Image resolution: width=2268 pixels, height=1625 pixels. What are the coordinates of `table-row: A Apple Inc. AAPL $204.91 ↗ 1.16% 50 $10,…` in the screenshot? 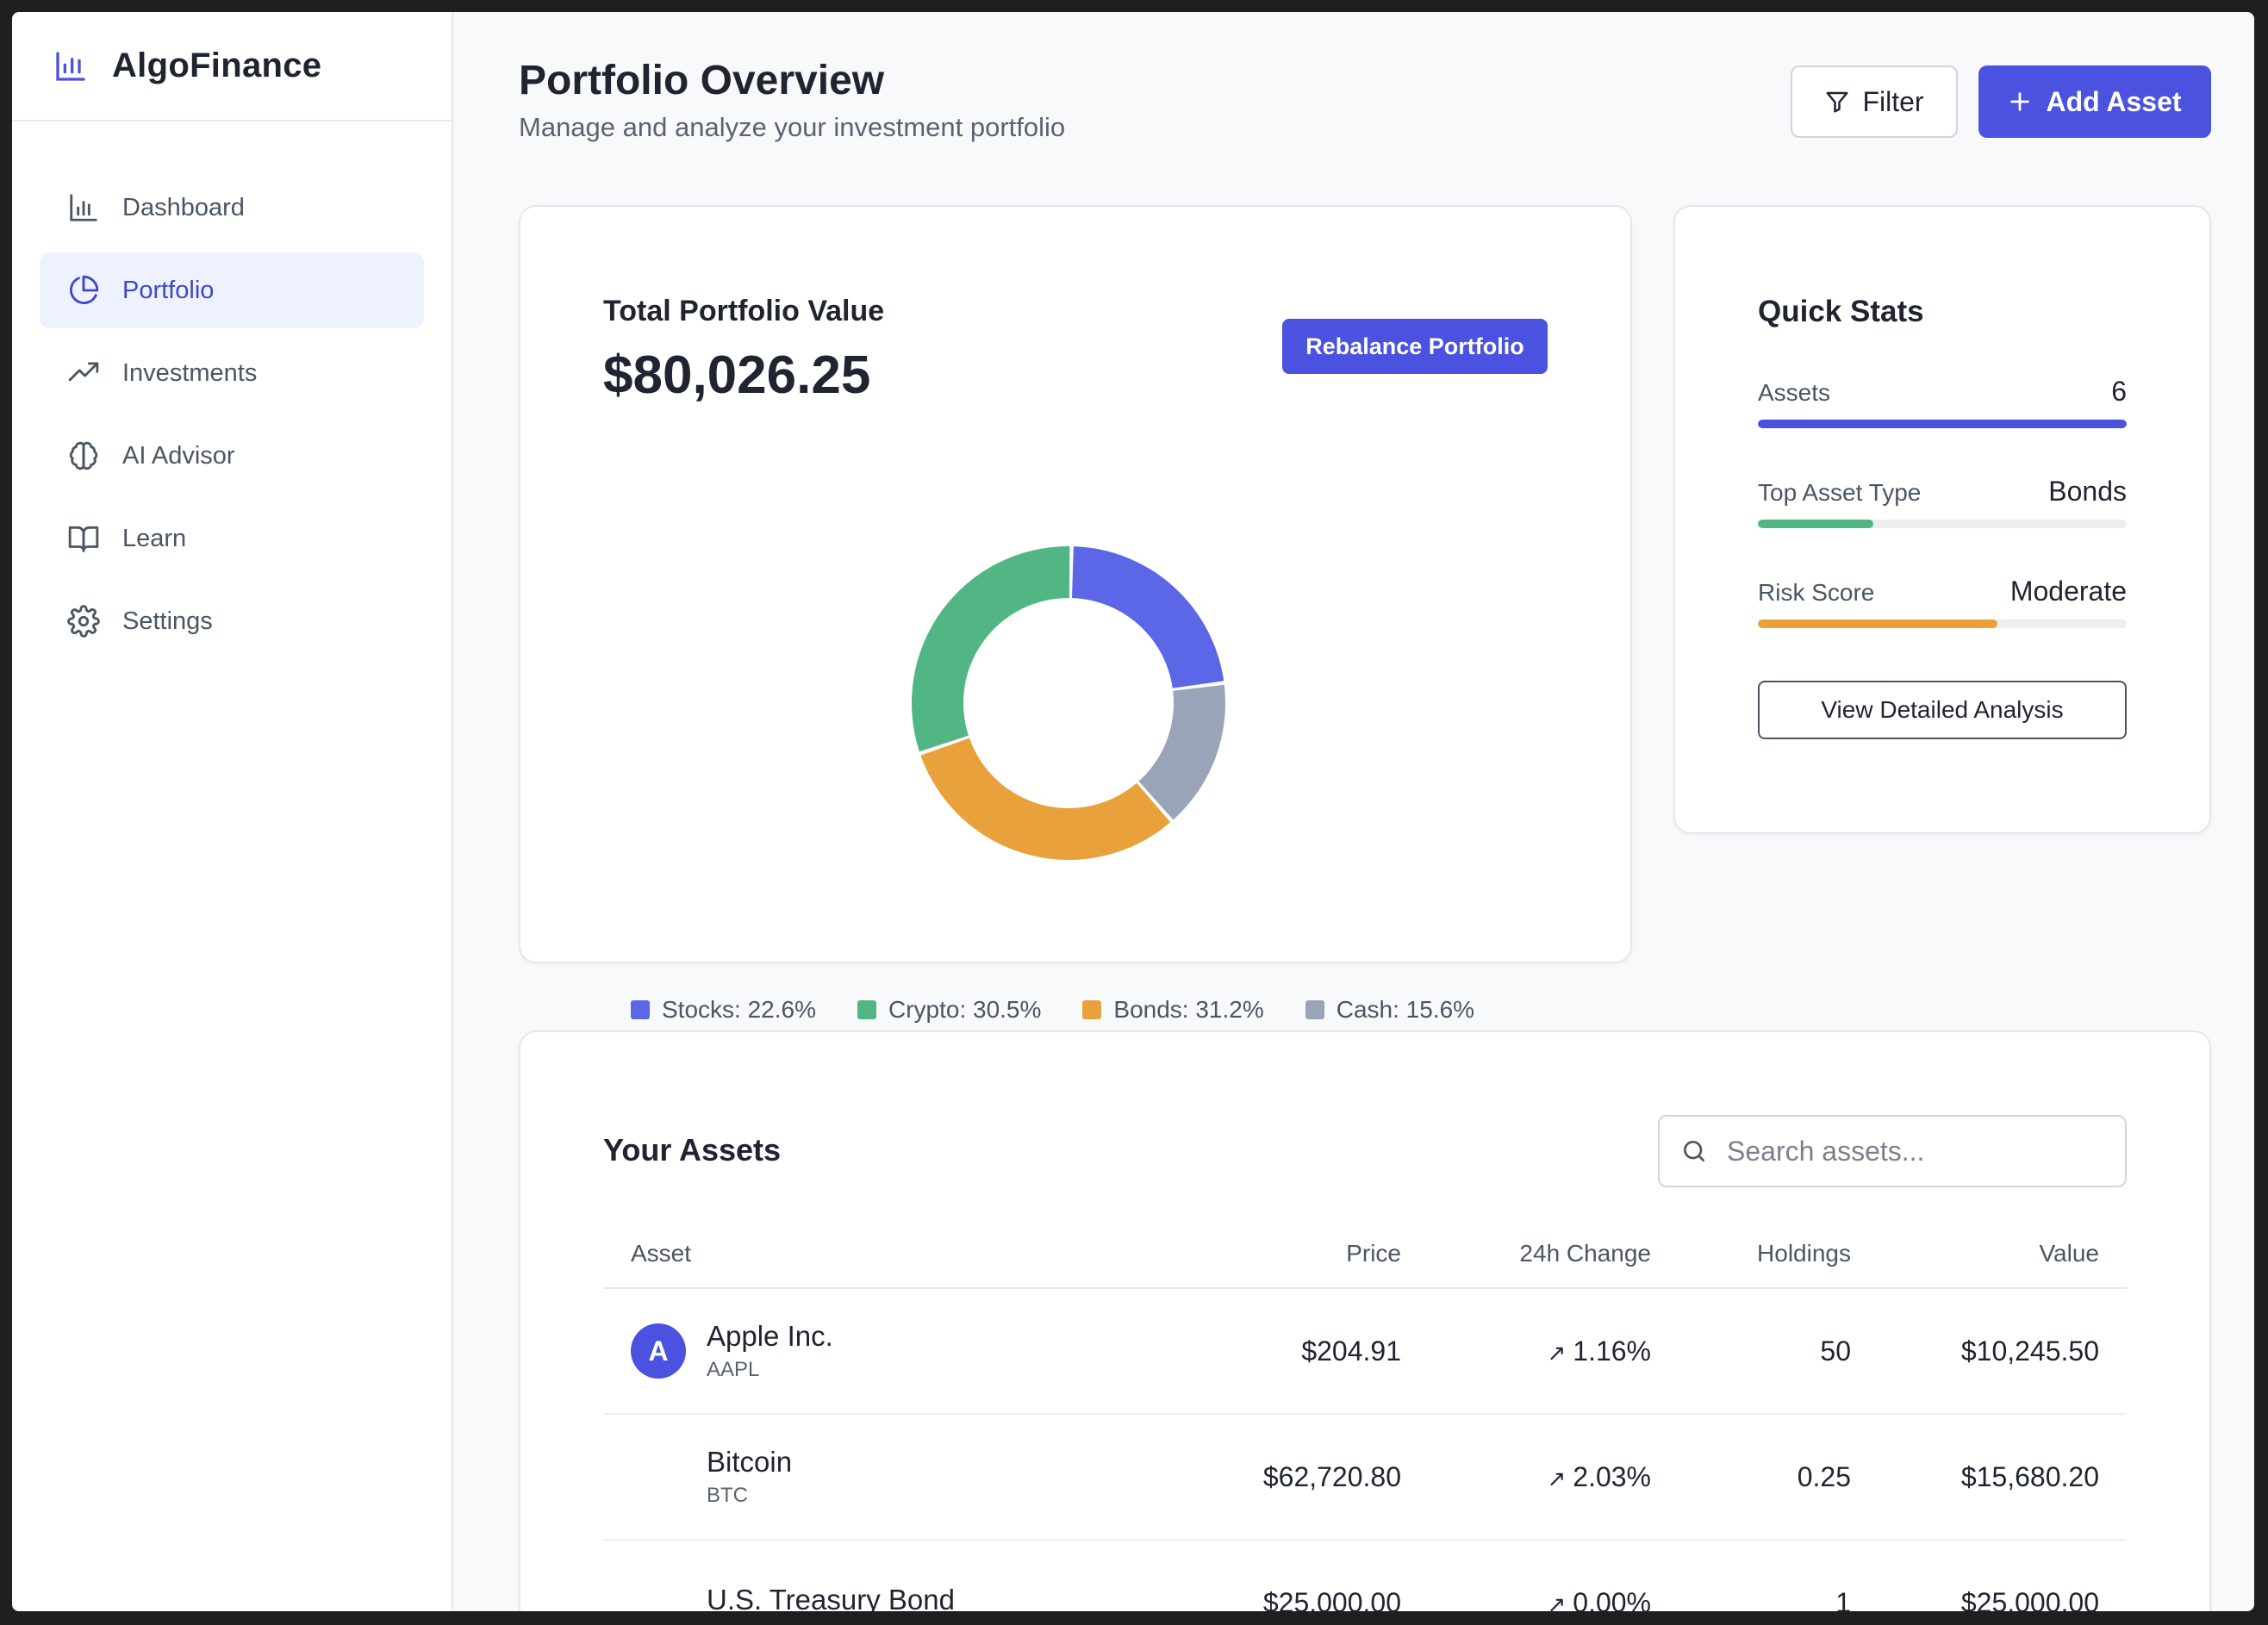 It's located at (1365, 1352).